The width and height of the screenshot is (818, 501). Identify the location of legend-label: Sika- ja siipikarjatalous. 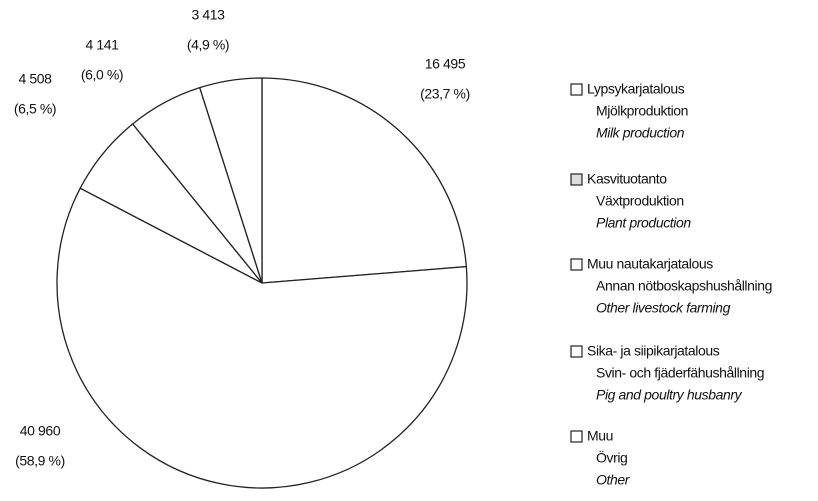
(653, 351).